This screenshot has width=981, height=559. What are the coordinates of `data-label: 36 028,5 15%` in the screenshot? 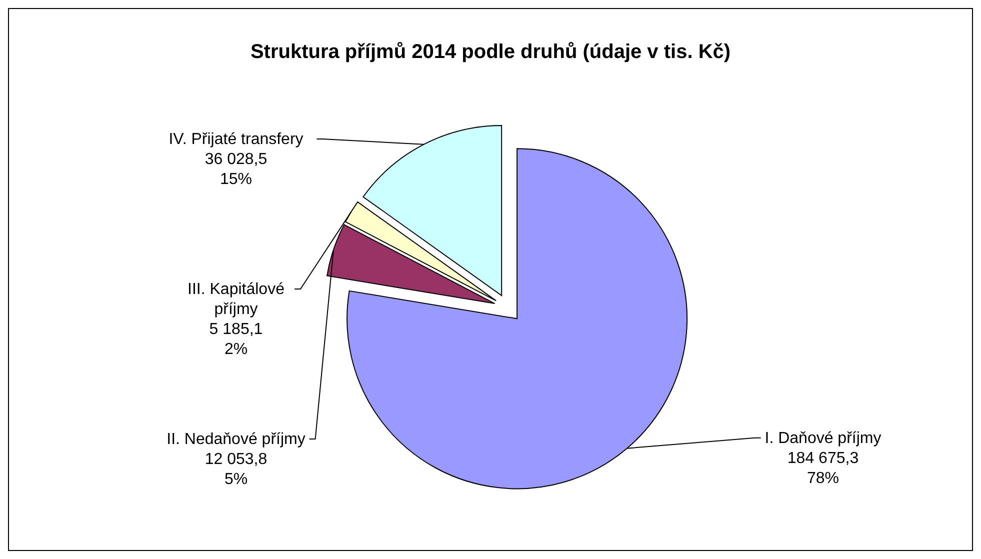 It's located at (236, 169).